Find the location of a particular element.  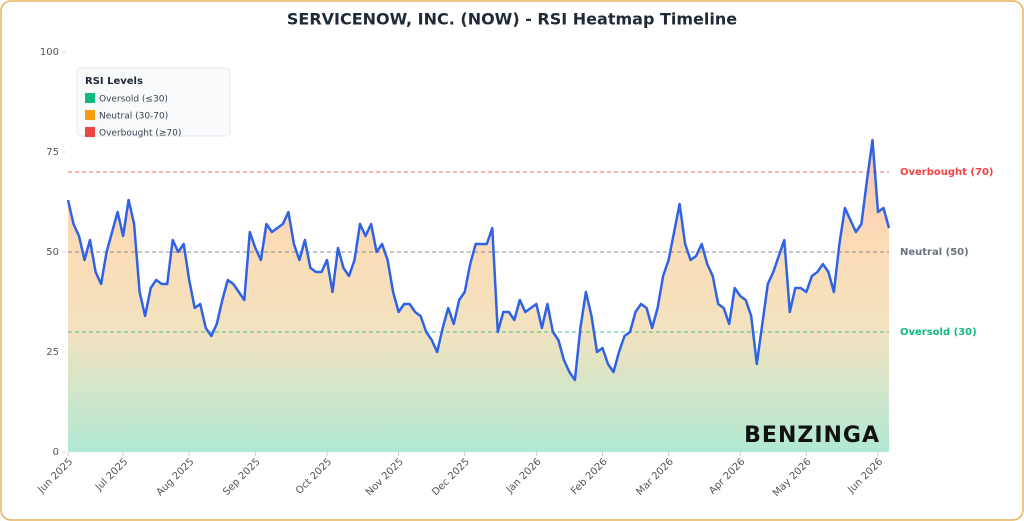

y-tick-label: 50 is located at coordinates (52, 252).